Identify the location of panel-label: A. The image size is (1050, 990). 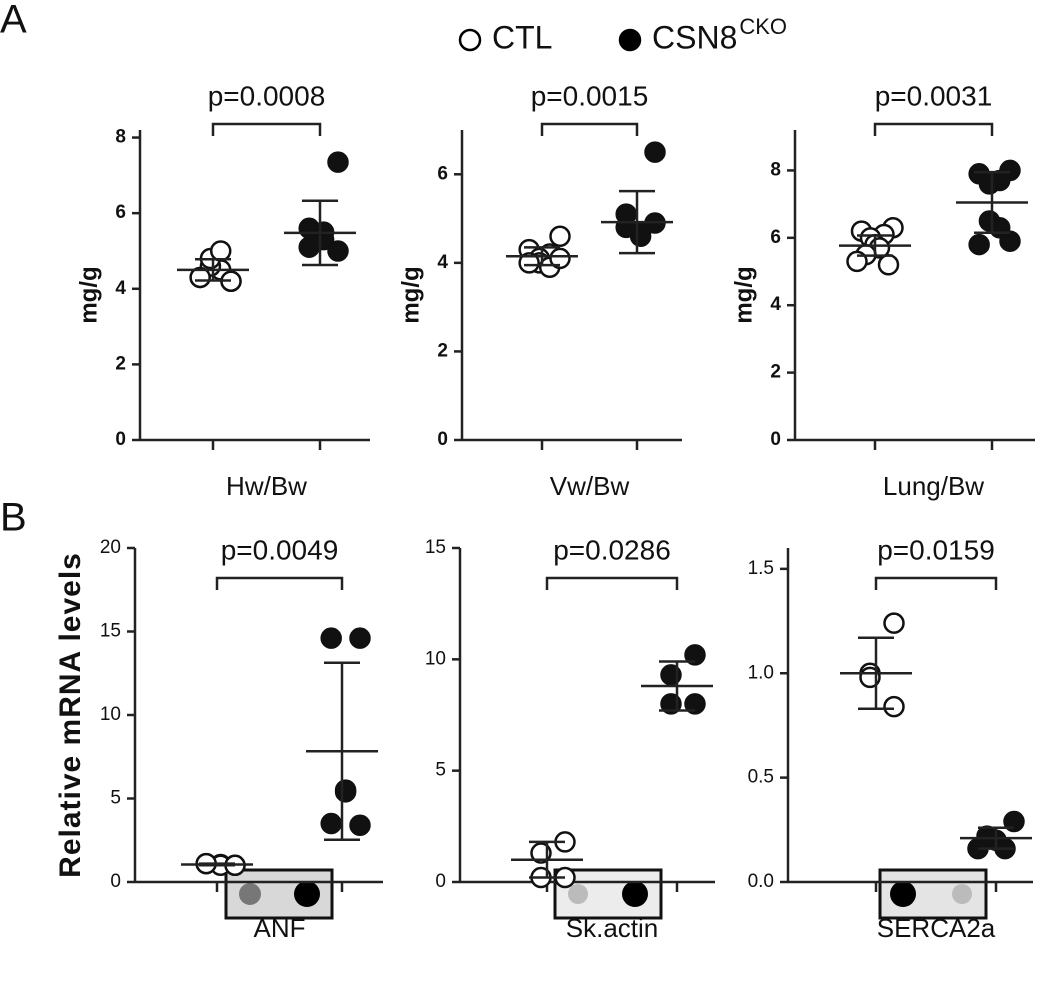
(13, 21).